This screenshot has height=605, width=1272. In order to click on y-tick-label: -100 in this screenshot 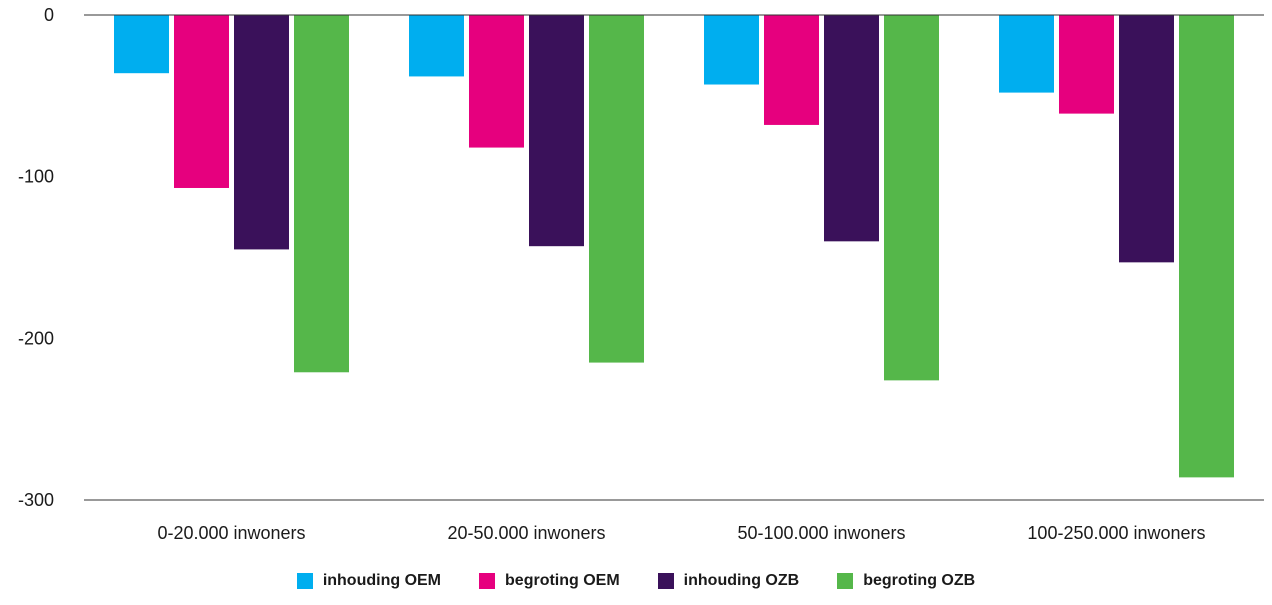, I will do `click(36, 177)`.